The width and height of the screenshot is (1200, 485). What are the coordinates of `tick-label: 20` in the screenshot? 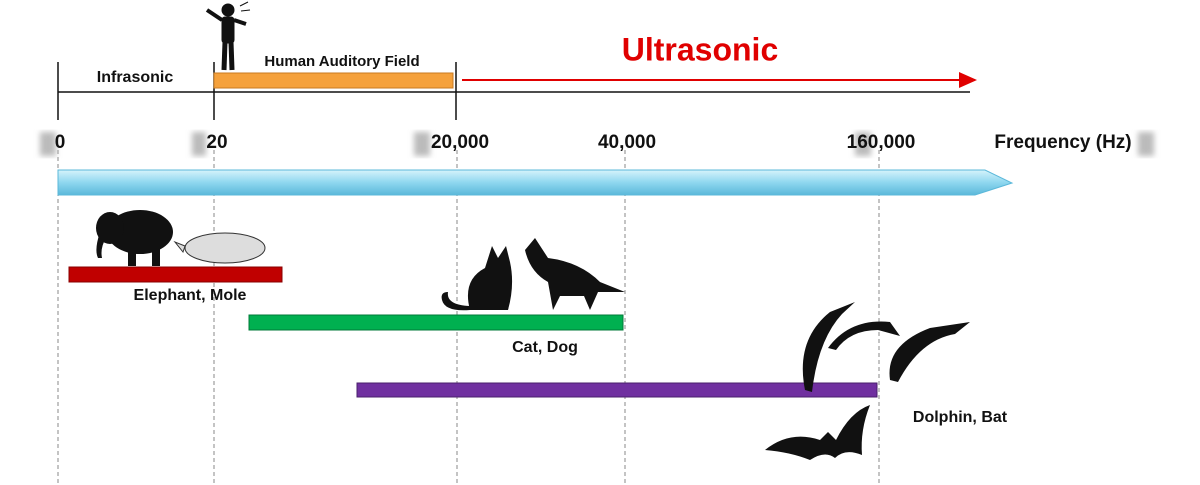 It's located at (216, 142).